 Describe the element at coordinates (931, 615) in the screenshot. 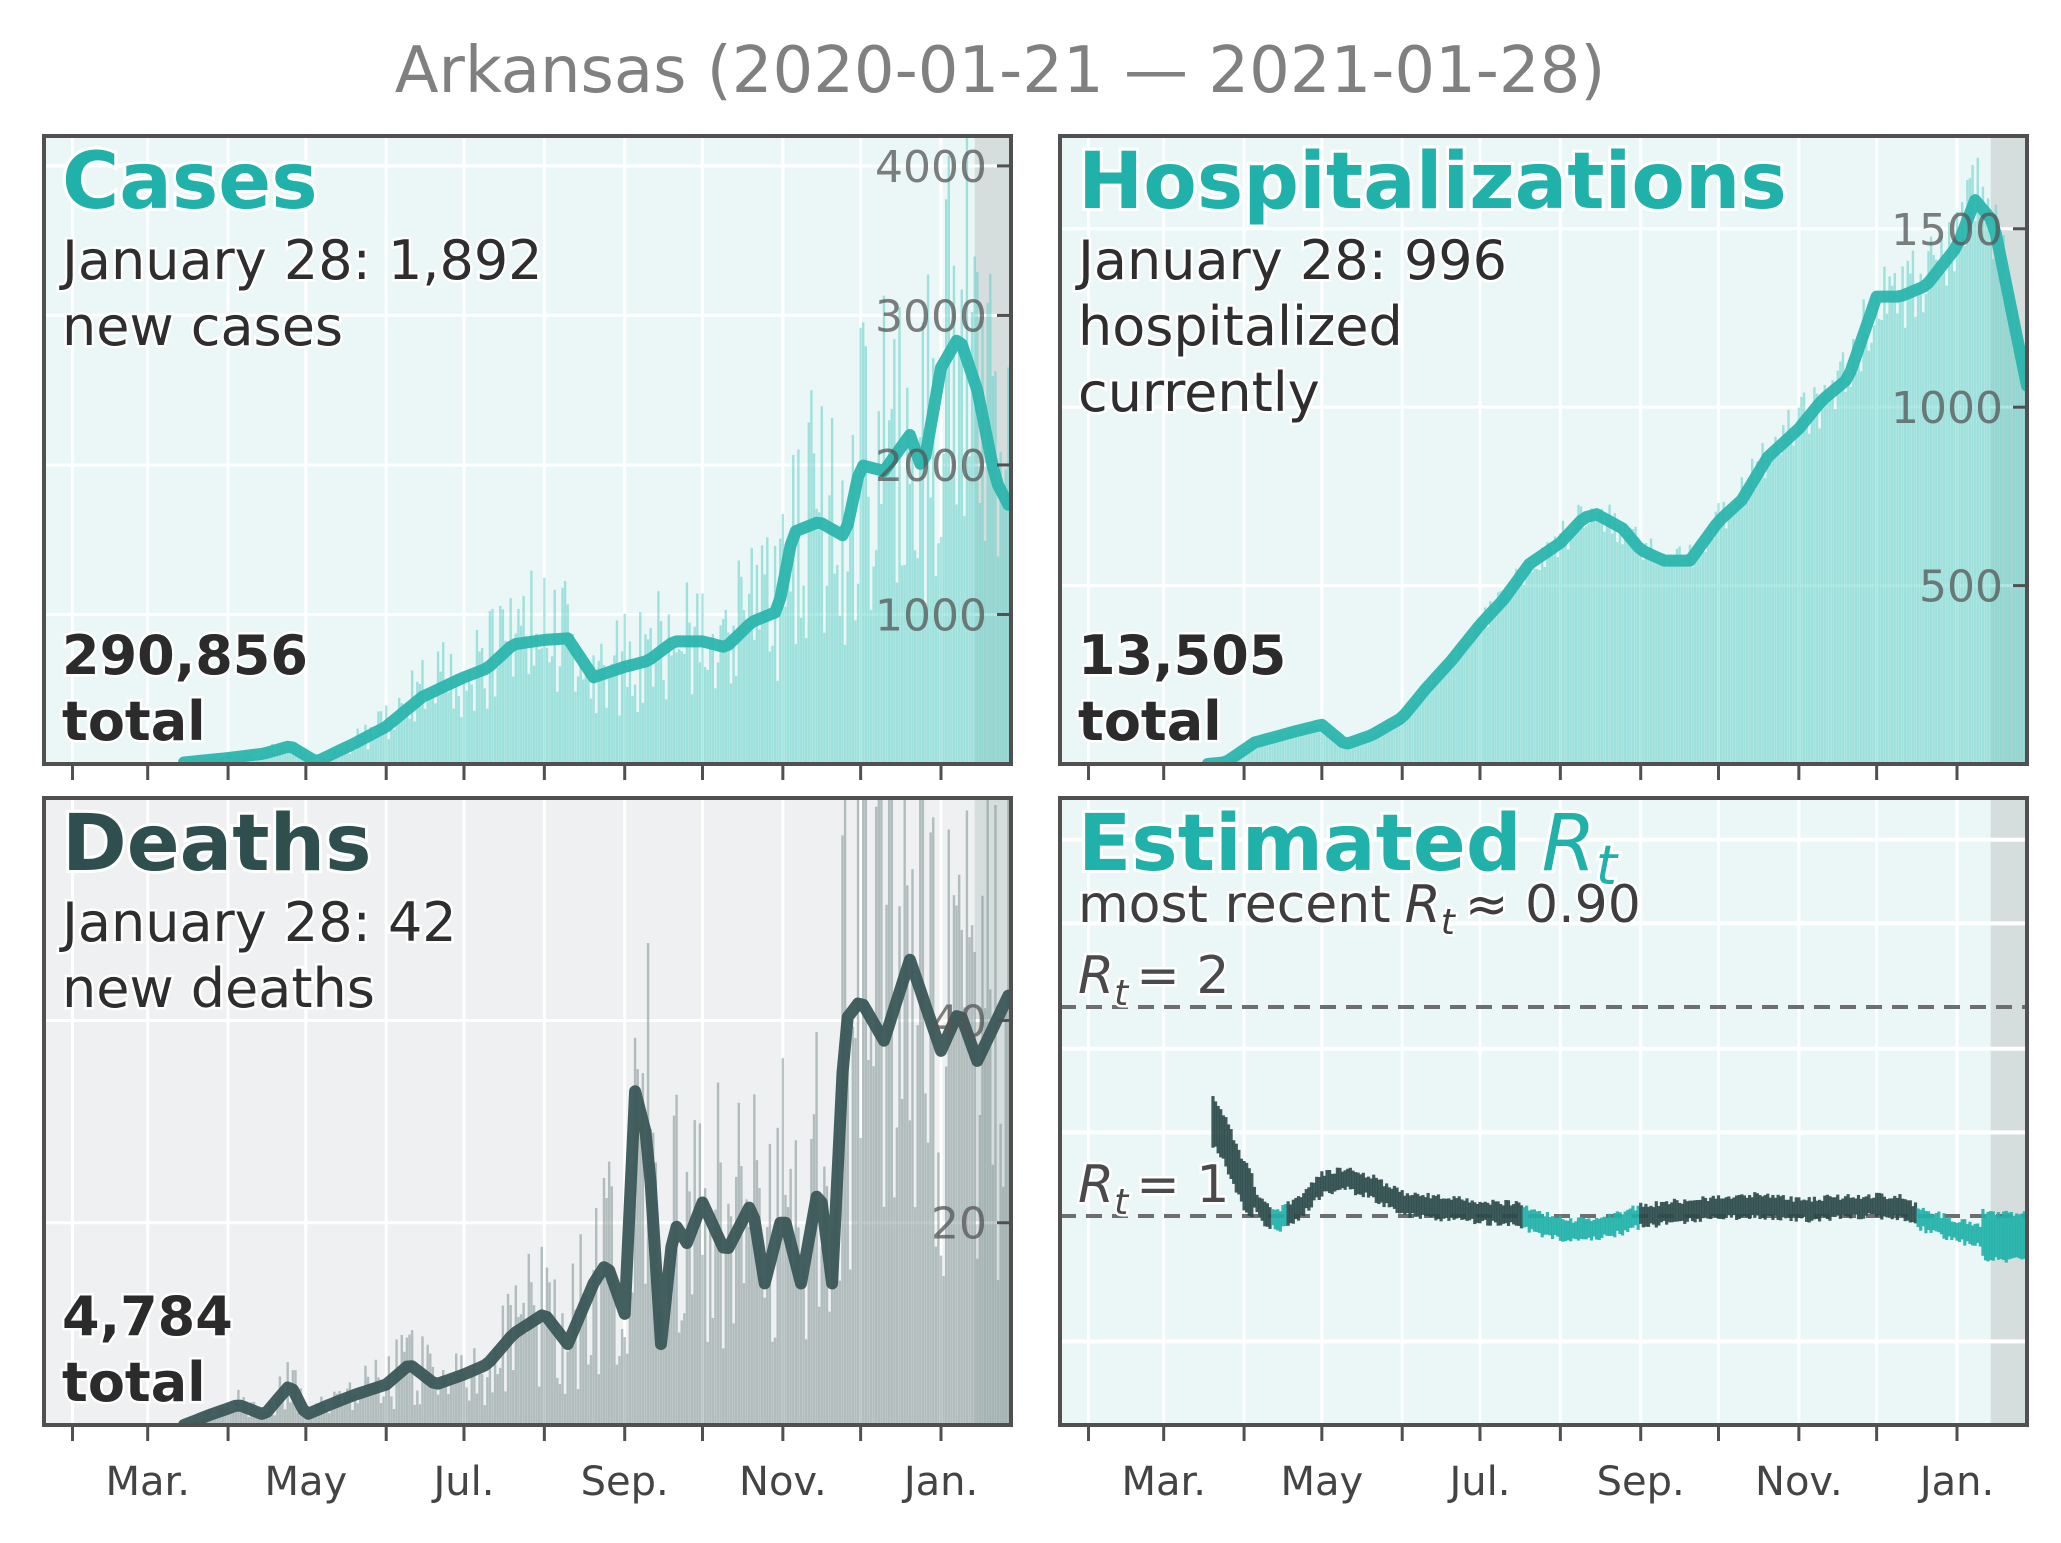

I see `y-tick-label: 1000` at that location.